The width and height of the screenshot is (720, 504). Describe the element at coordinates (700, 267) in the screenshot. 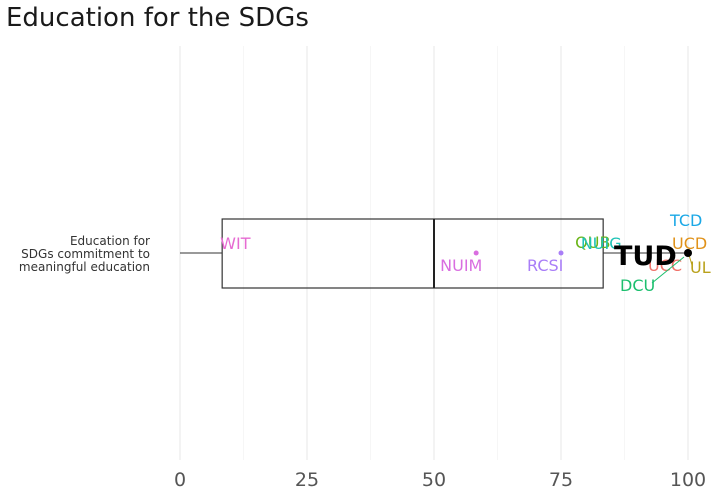

I see `point-label-ul: UL` at that location.